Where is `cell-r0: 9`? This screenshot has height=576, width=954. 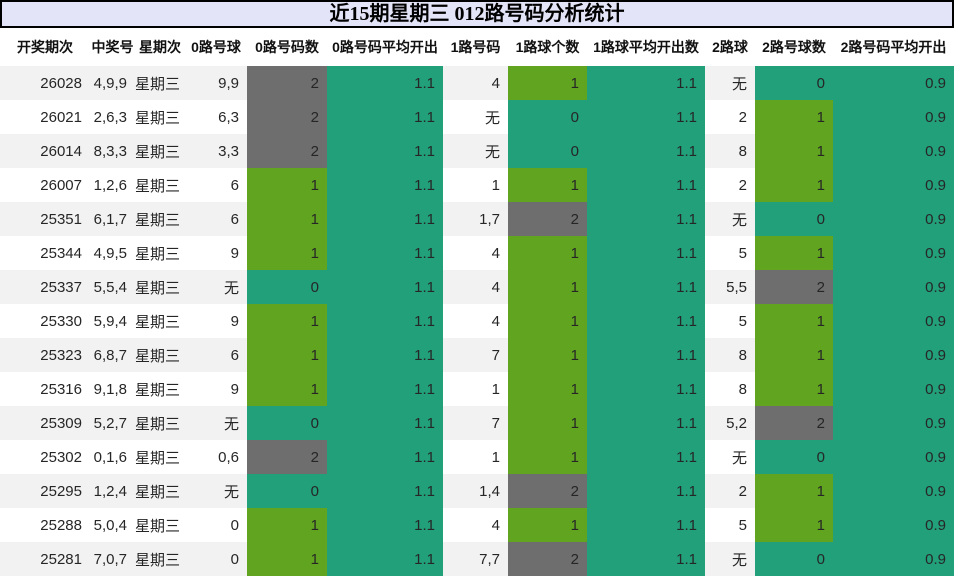
cell-r0: 9 is located at coordinates (216, 389).